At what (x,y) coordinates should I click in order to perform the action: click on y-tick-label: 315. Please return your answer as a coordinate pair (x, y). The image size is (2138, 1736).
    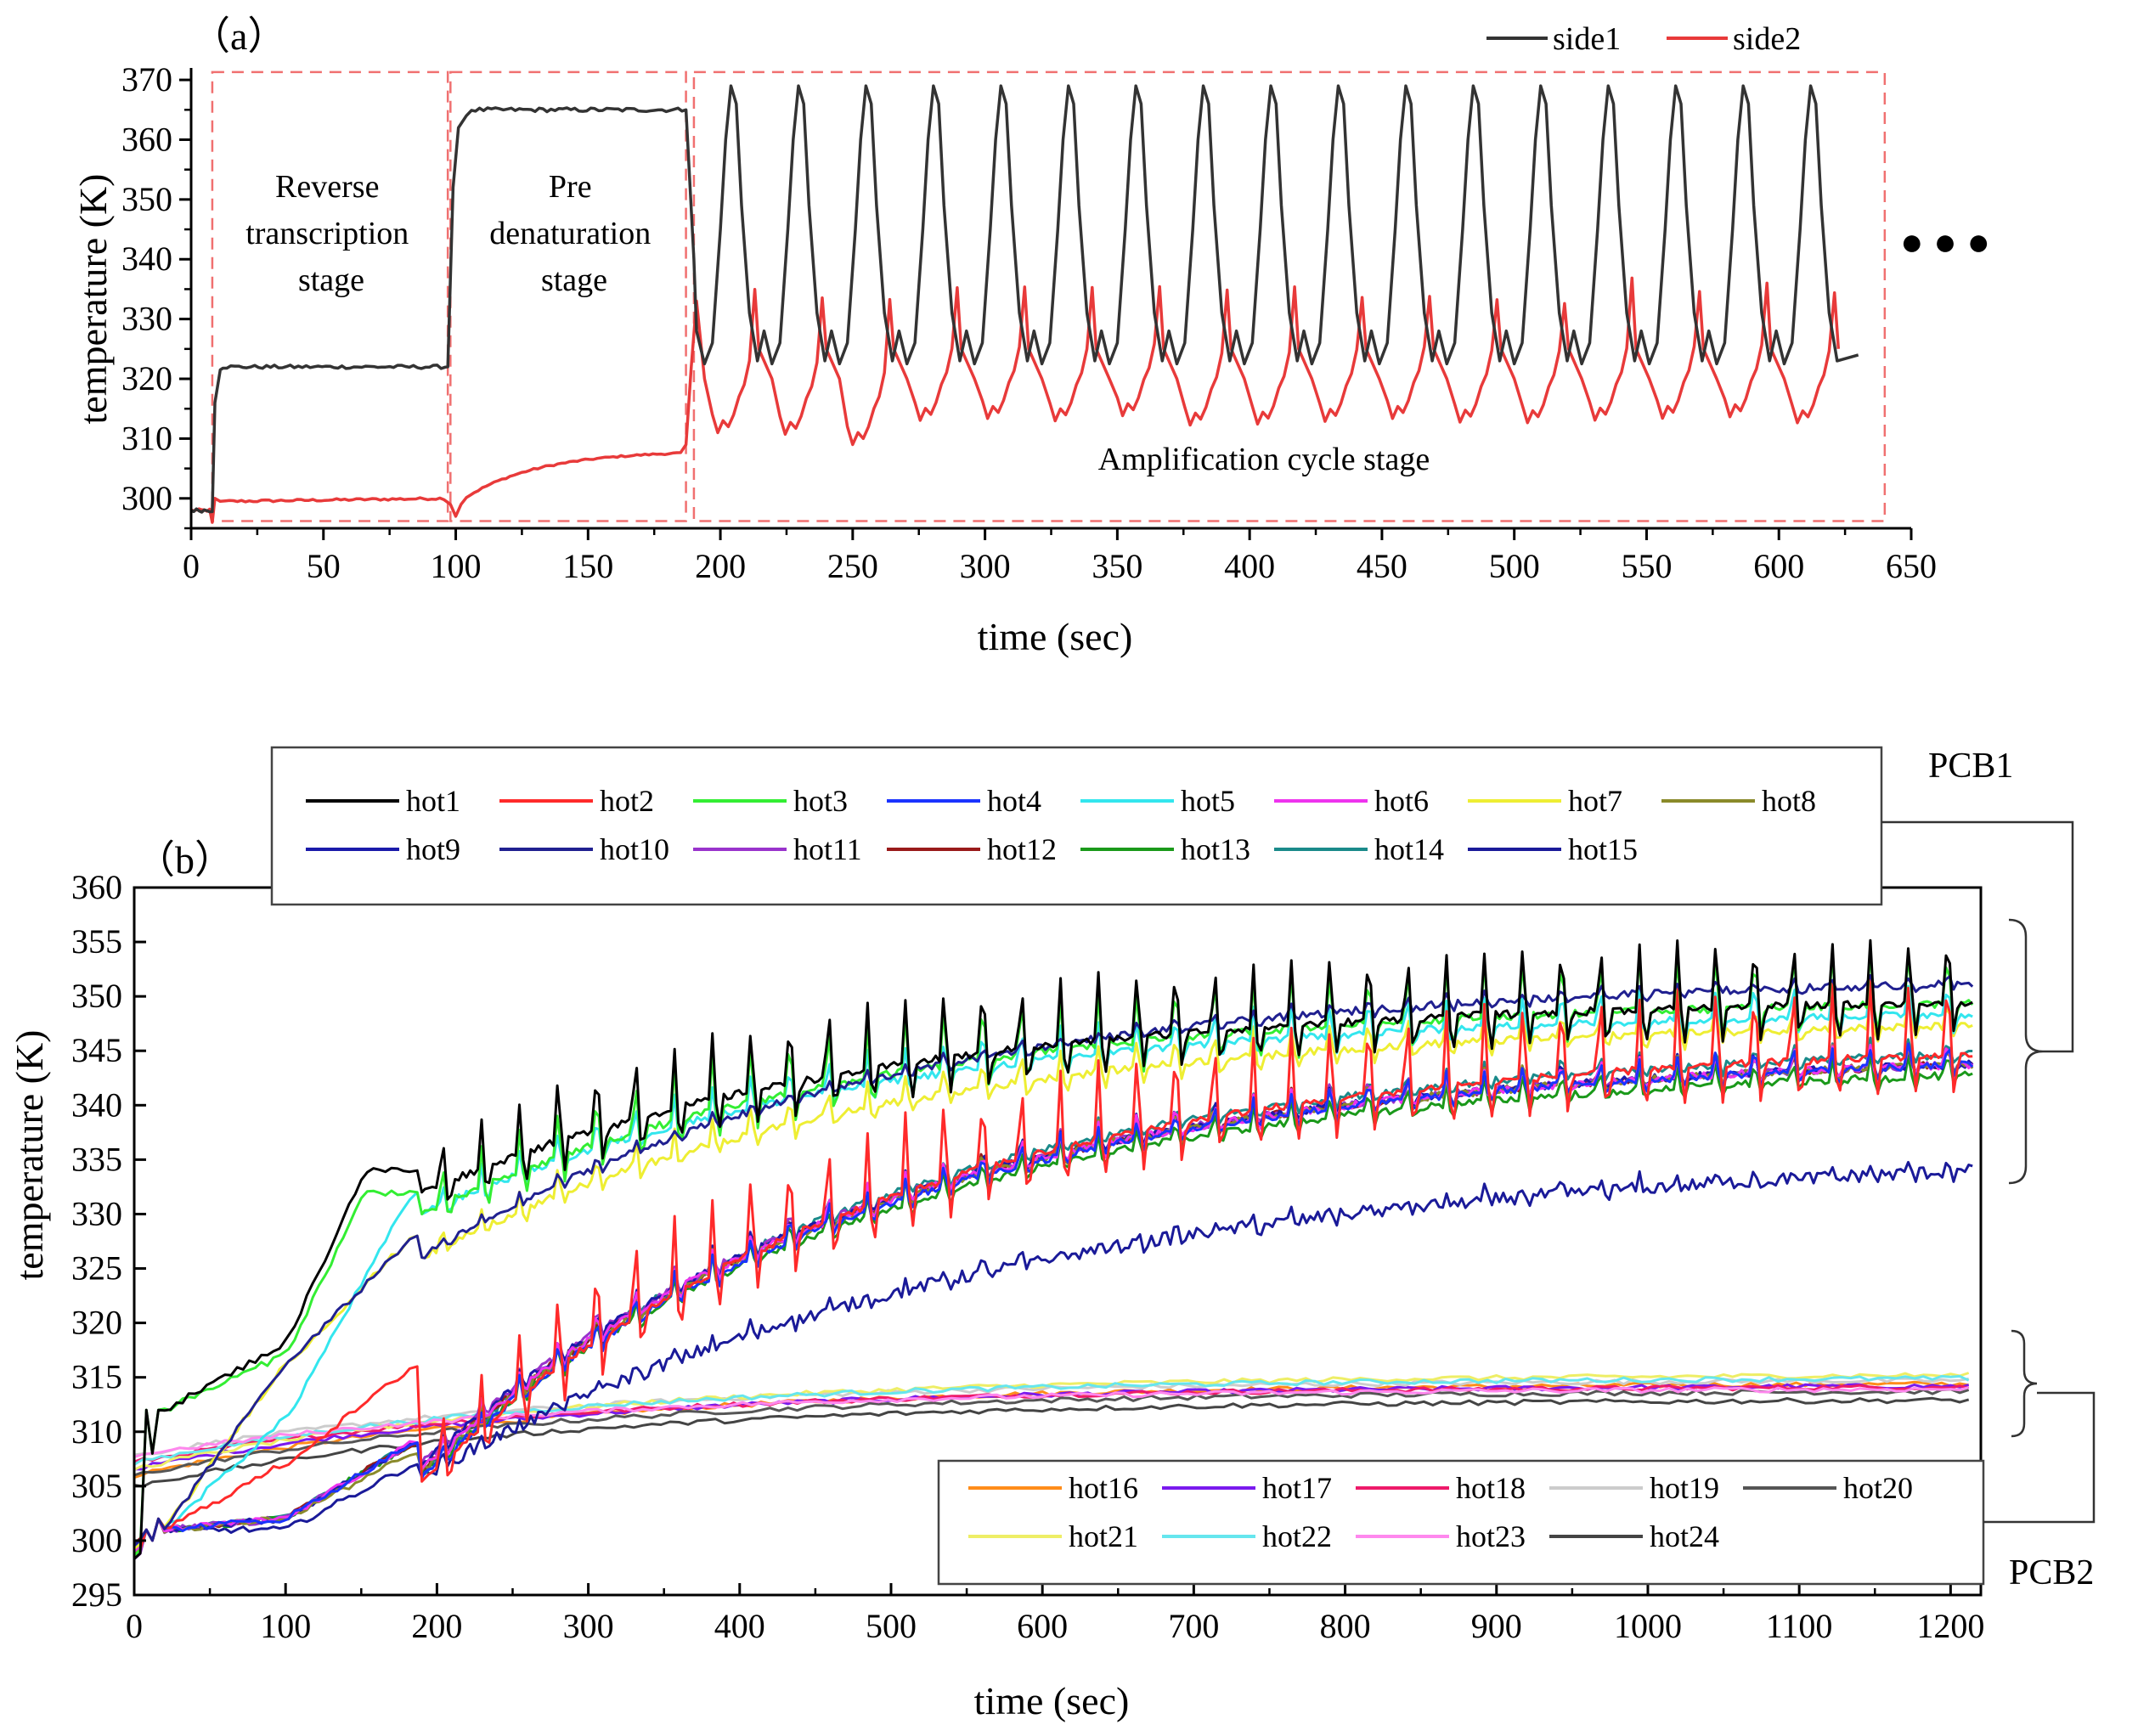
    Looking at the image, I should click on (96, 1377).